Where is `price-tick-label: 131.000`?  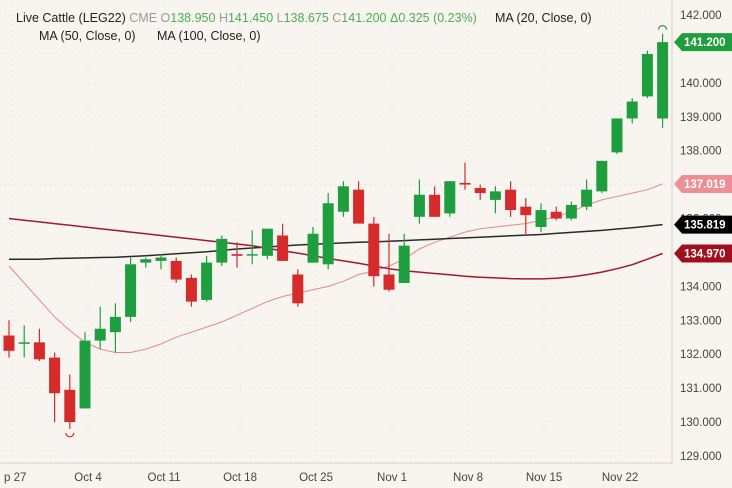
price-tick-label: 131.000 is located at coordinates (701, 389).